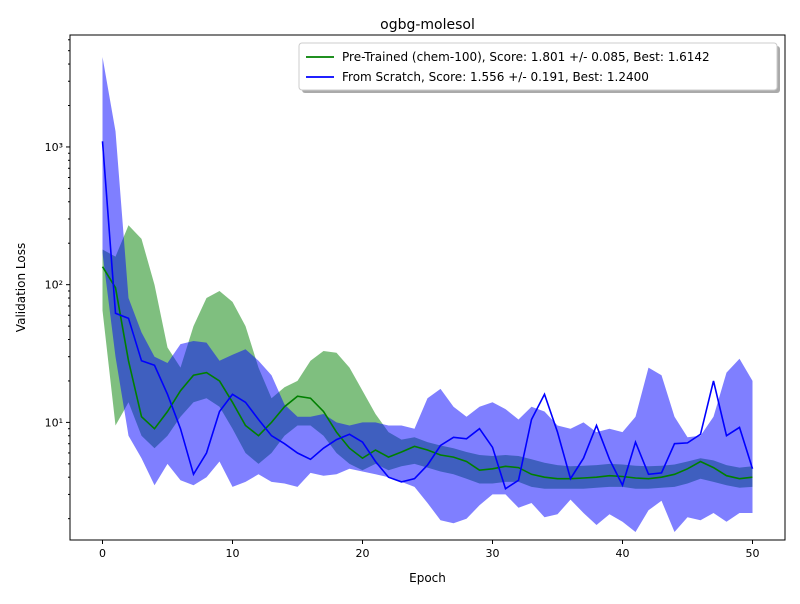  What do you see at coordinates (427, 25) in the screenshot?
I see `chart-title: ogbg-molesol` at bounding box center [427, 25].